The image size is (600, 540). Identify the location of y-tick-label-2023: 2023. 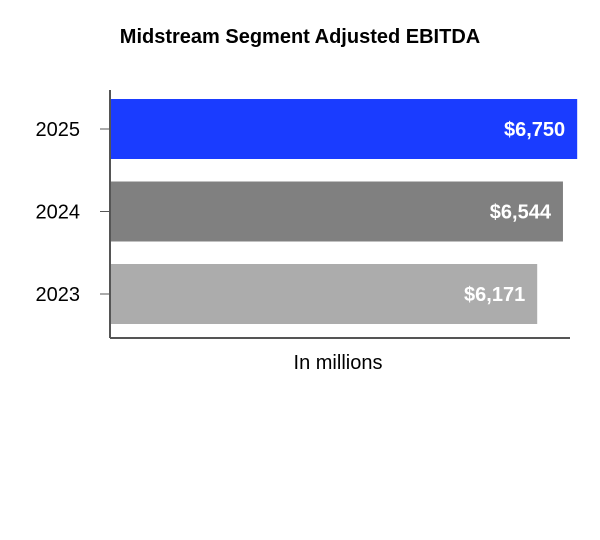
(58, 295).